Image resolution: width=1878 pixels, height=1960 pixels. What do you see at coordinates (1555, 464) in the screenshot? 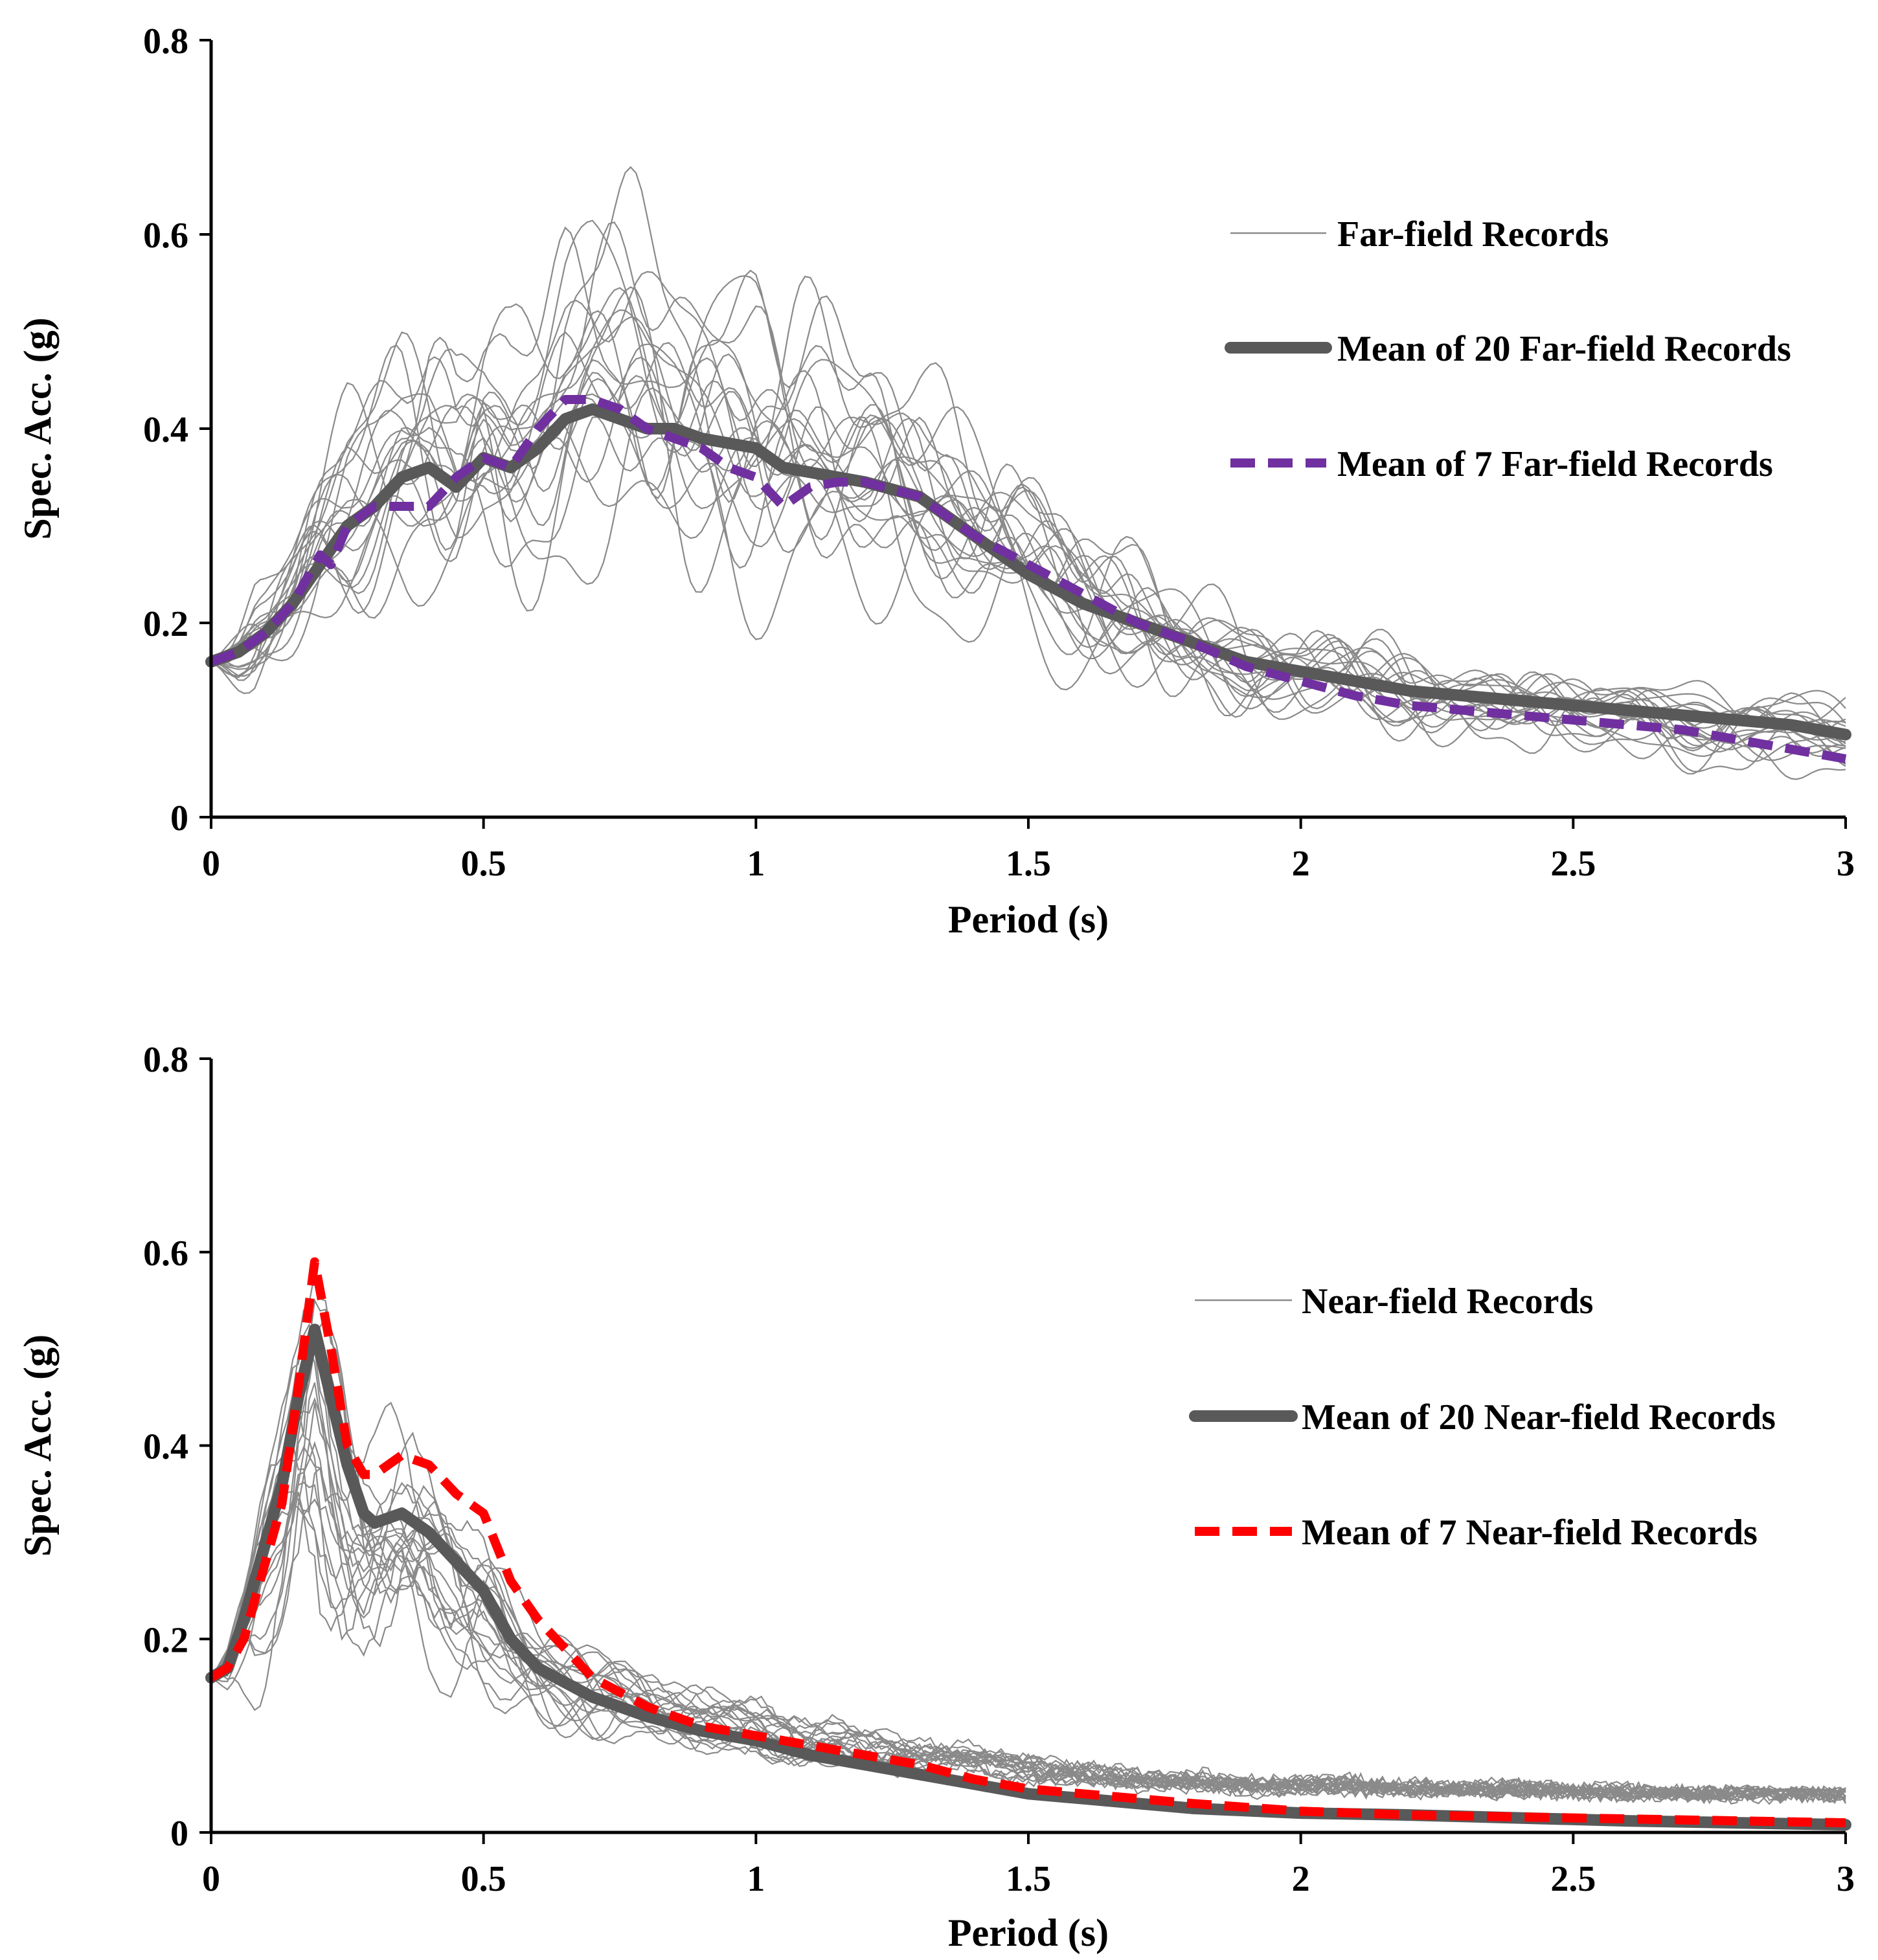
I see `legend-label: Mean of 7 Far-field Records` at bounding box center [1555, 464].